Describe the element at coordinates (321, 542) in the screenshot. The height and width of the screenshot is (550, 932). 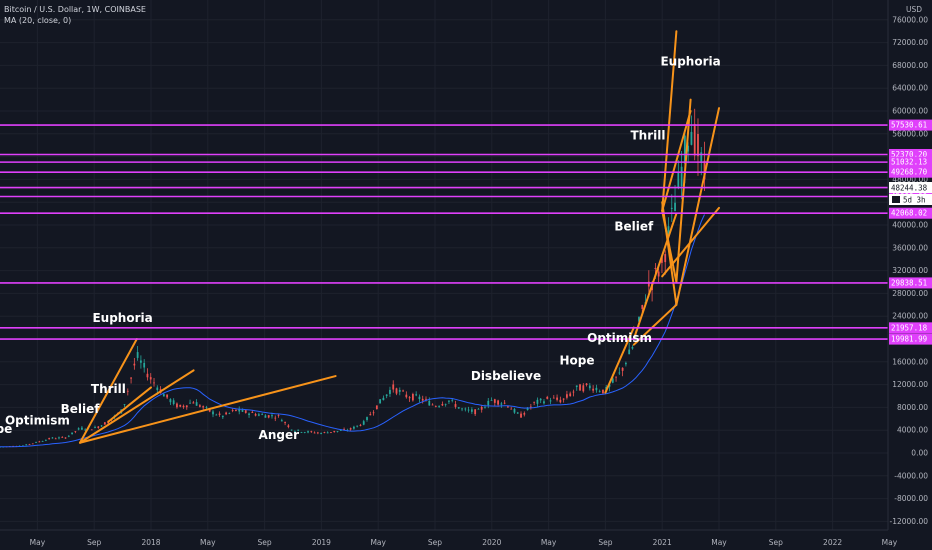
I see `time-tick-label: 2019` at that location.